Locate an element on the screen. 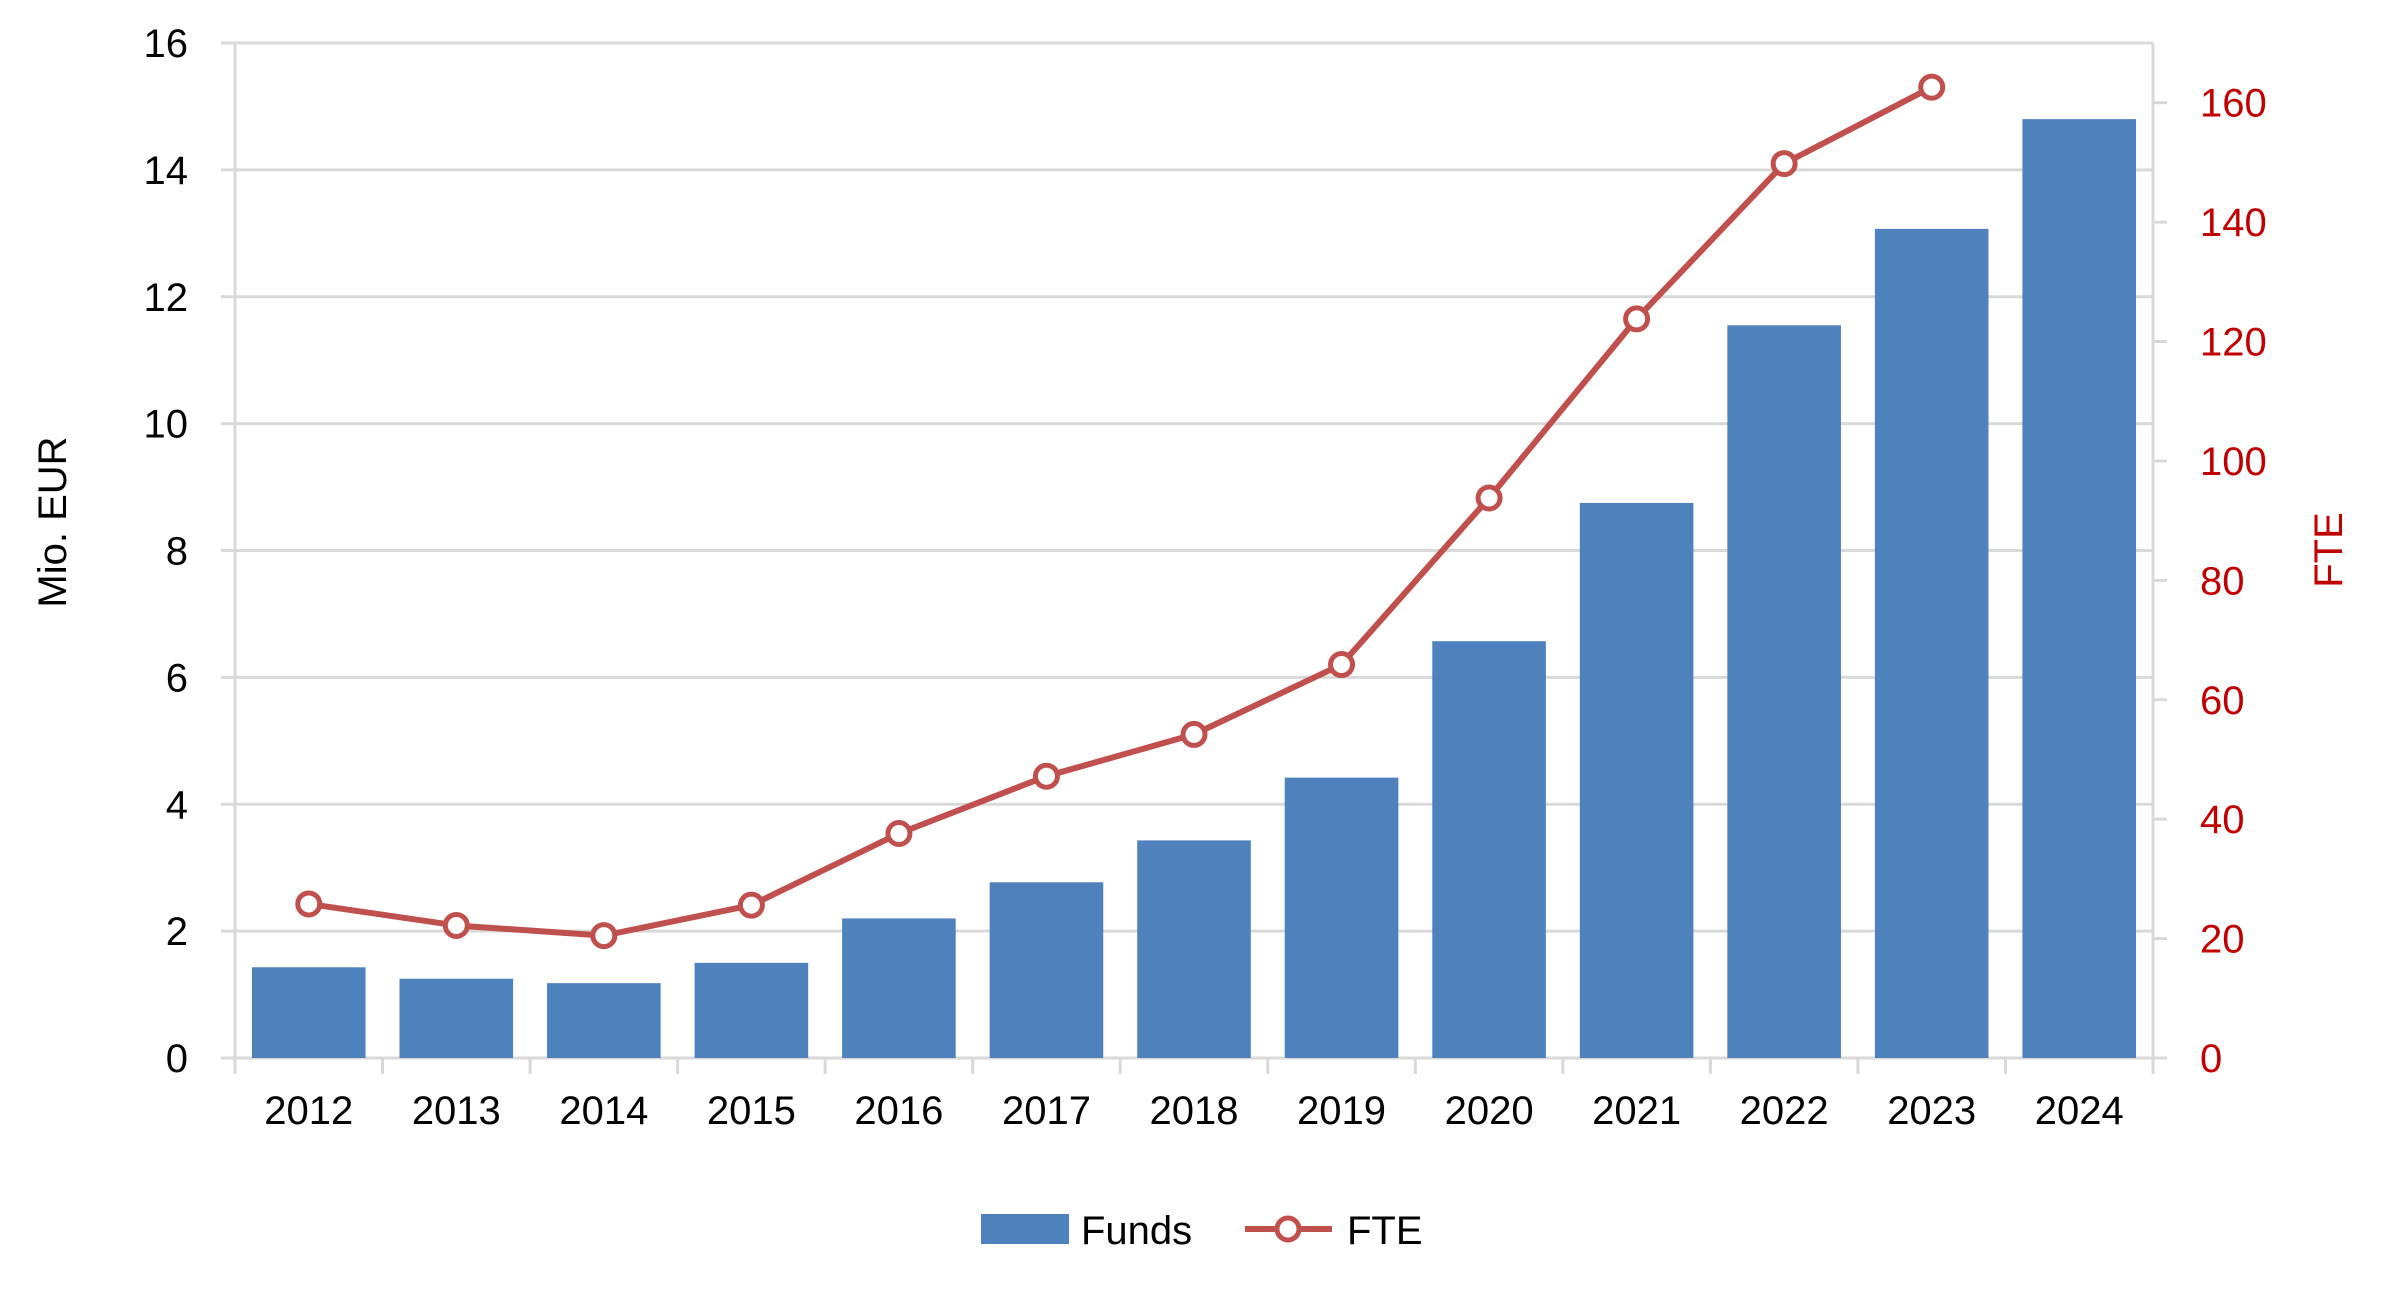  left-tick-label: 8 is located at coordinates (177, 552).